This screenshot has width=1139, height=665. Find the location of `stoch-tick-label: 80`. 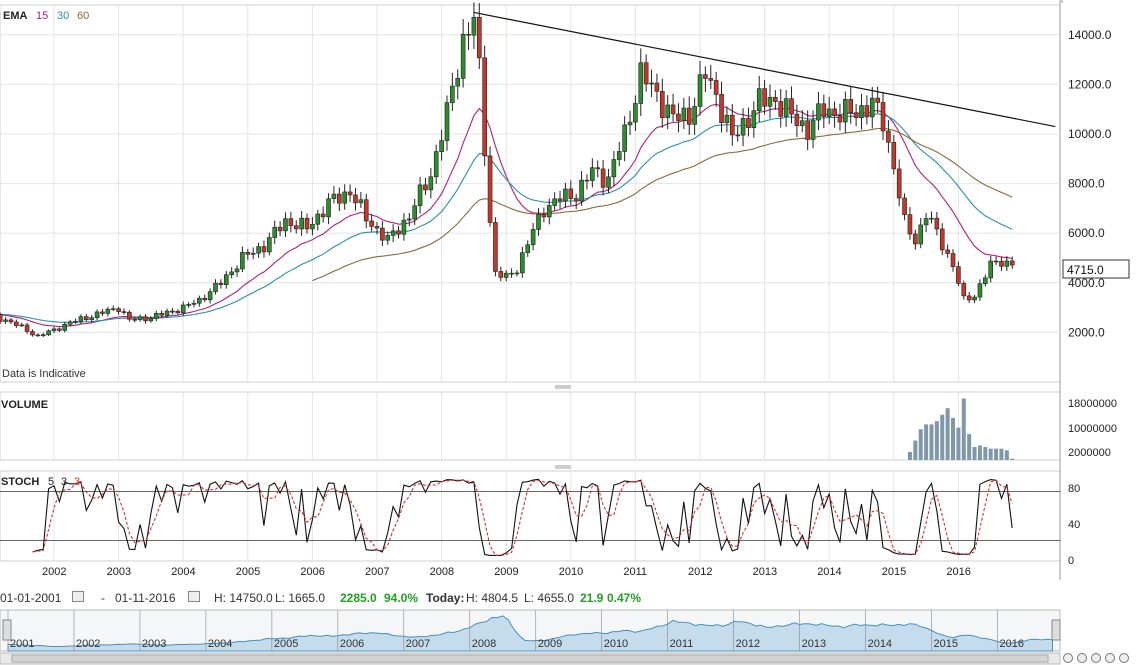

stoch-tick-label: 80 is located at coordinates (1074, 489).